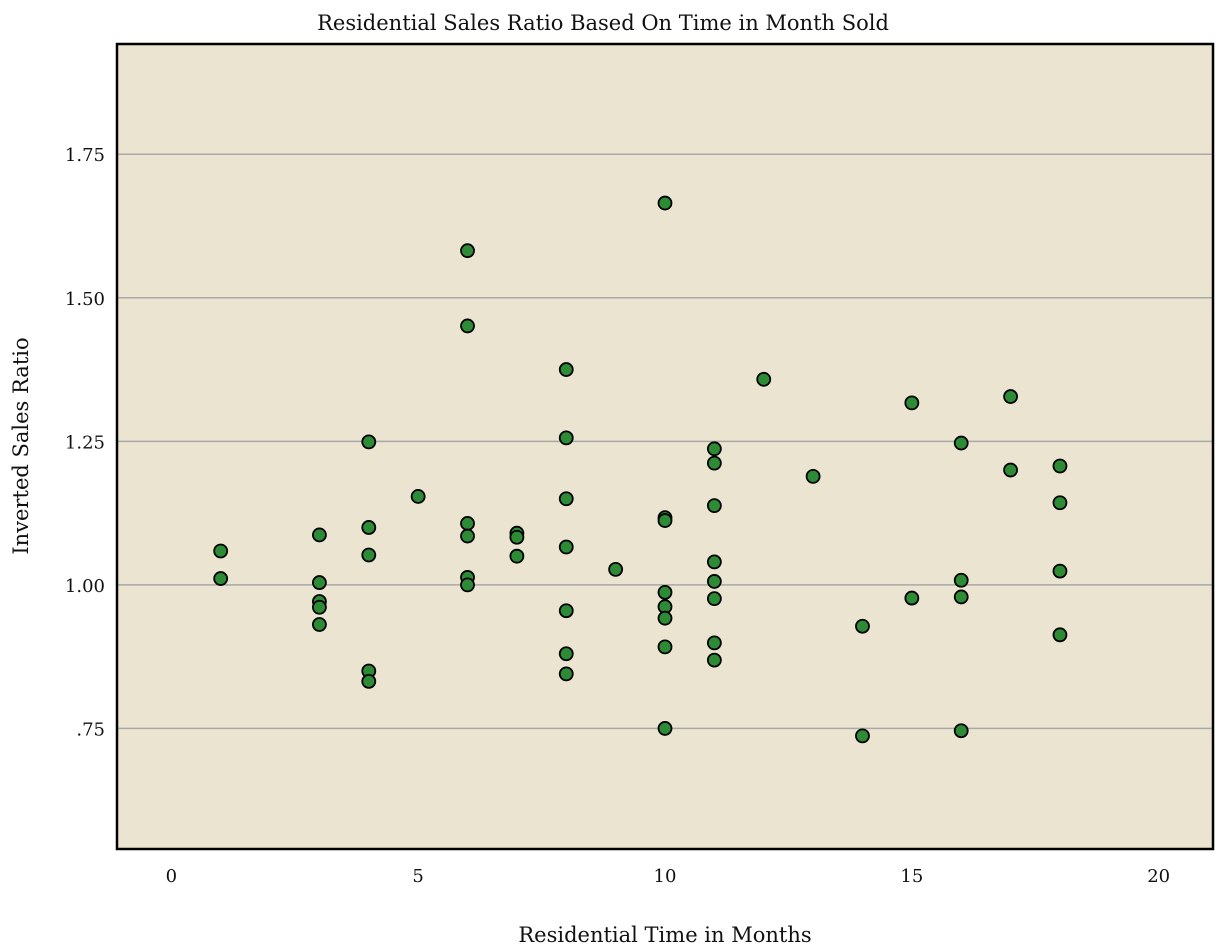 The height and width of the screenshot is (948, 1216). What do you see at coordinates (85, 586) in the screenshot?
I see `y-tick-label: 1.00` at bounding box center [85, 586].